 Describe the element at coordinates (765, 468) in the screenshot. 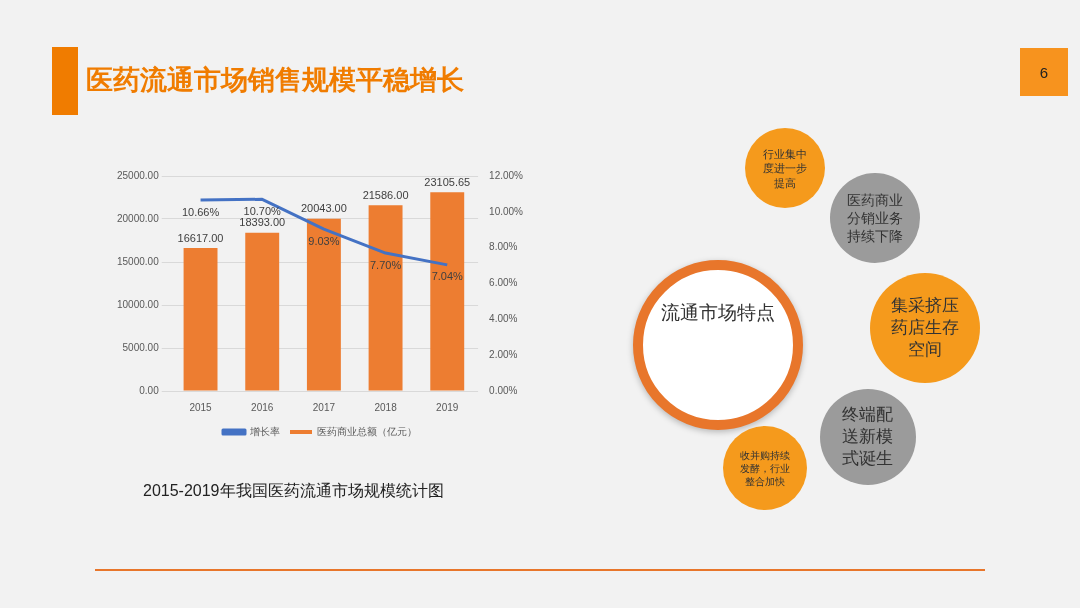

I see `text: 收并购持续发酵，行业整合加快` at that location.